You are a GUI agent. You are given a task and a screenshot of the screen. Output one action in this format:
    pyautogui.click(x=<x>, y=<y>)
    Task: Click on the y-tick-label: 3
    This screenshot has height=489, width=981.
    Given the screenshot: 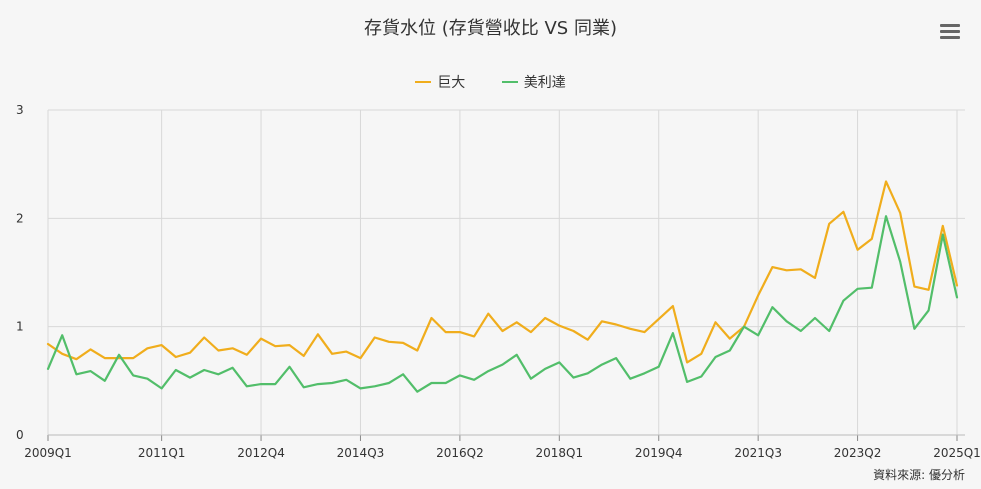 What is the action you would take?
    pyautogui.click(x=20, y=110)
    